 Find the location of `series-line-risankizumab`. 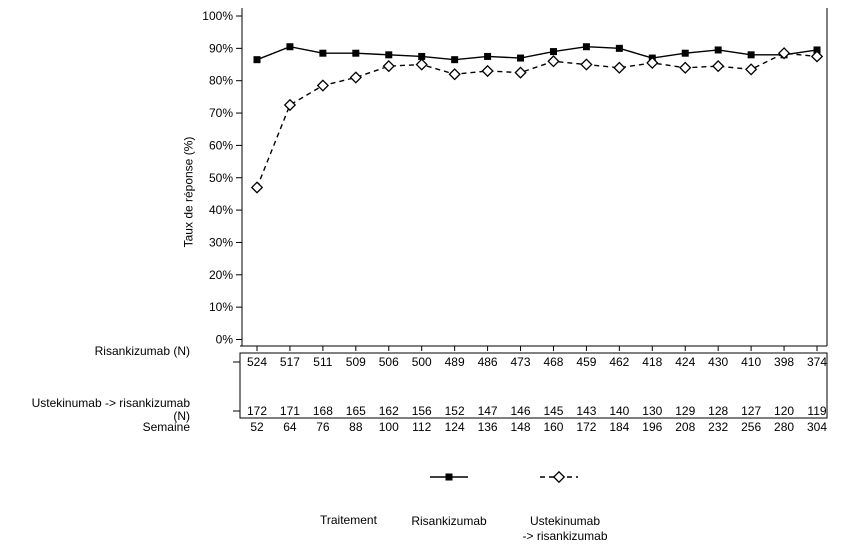

series-line-risankizumab is located at coordinates (537, 53).